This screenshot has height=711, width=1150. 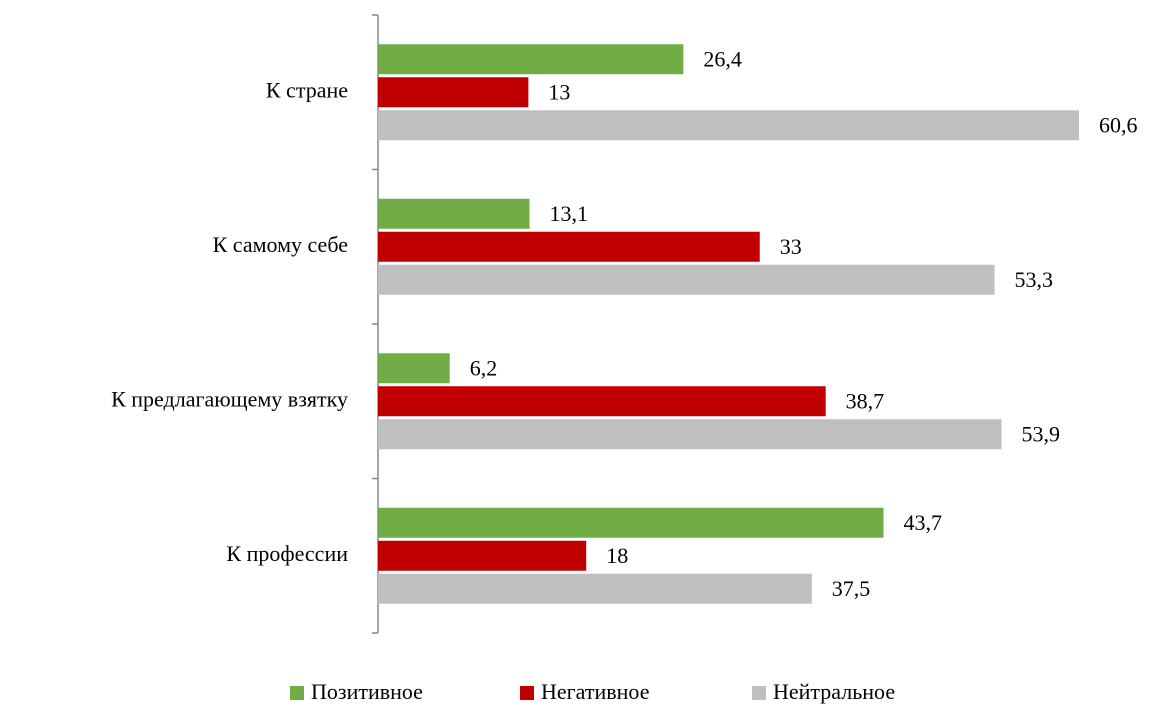 What do you see at coordinates (865, 400) in the screenshot?
I see `value-label: 38,7` at bounding box center [865, 400].